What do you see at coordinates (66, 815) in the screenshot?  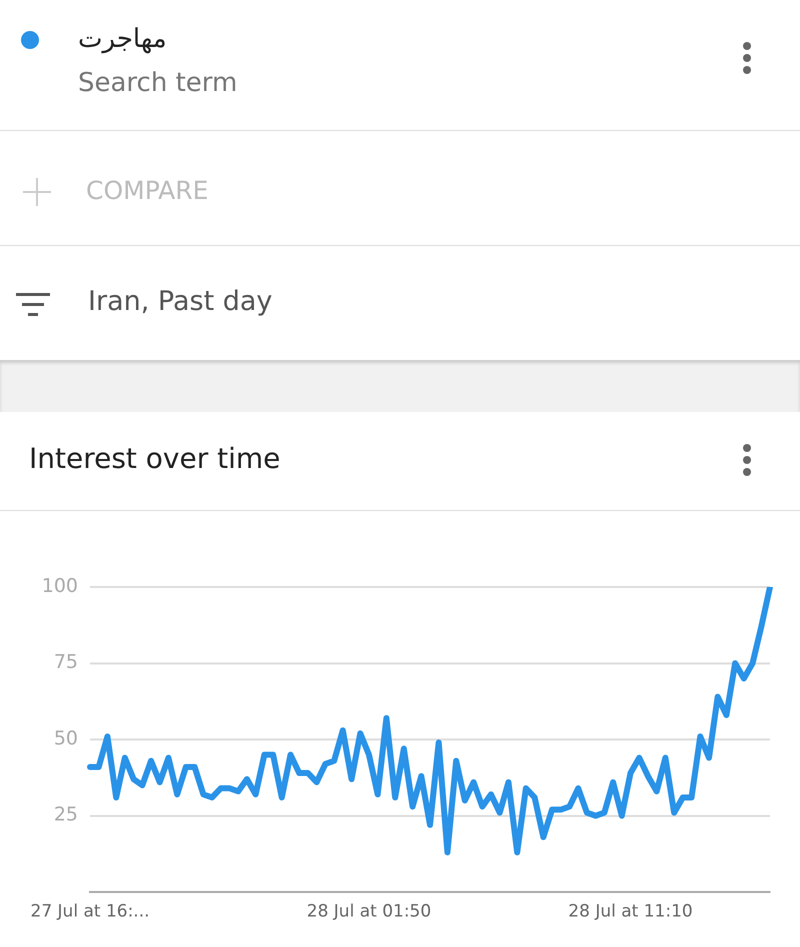 I see `y-tick-label: 25` at bounding box center [66, 815].